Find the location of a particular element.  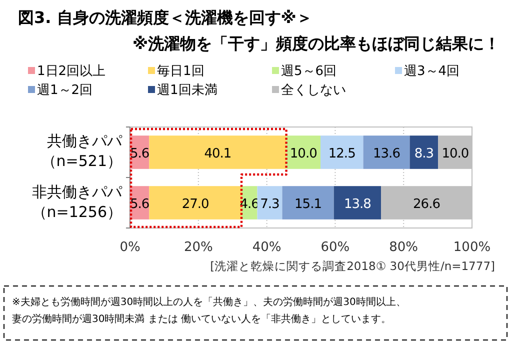

y-tick-label: 非共働きパパ（n=1256） is located at coordinates (76, 202).